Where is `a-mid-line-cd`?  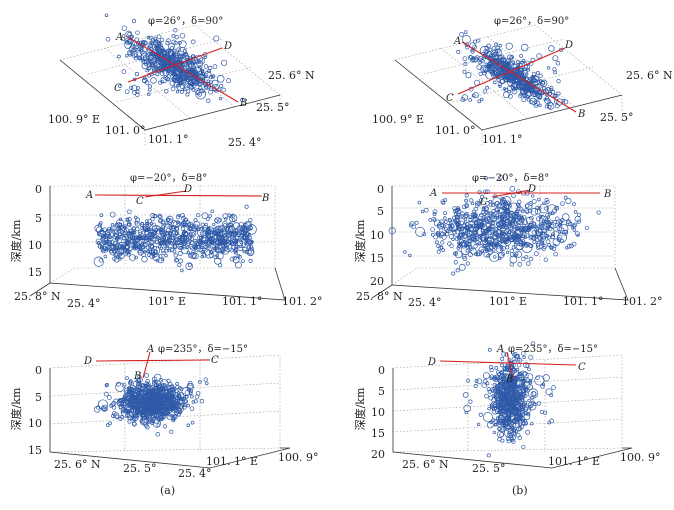 a-mid-line-cd is located at coordinates (165, 194).